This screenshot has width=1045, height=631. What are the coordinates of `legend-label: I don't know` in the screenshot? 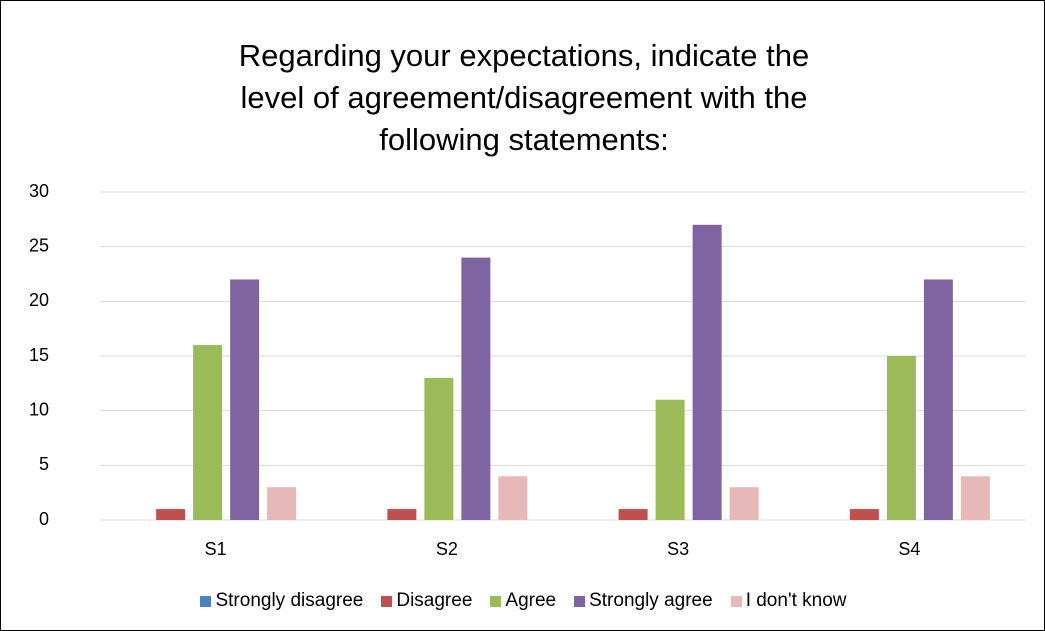 It's located at (796, 600).